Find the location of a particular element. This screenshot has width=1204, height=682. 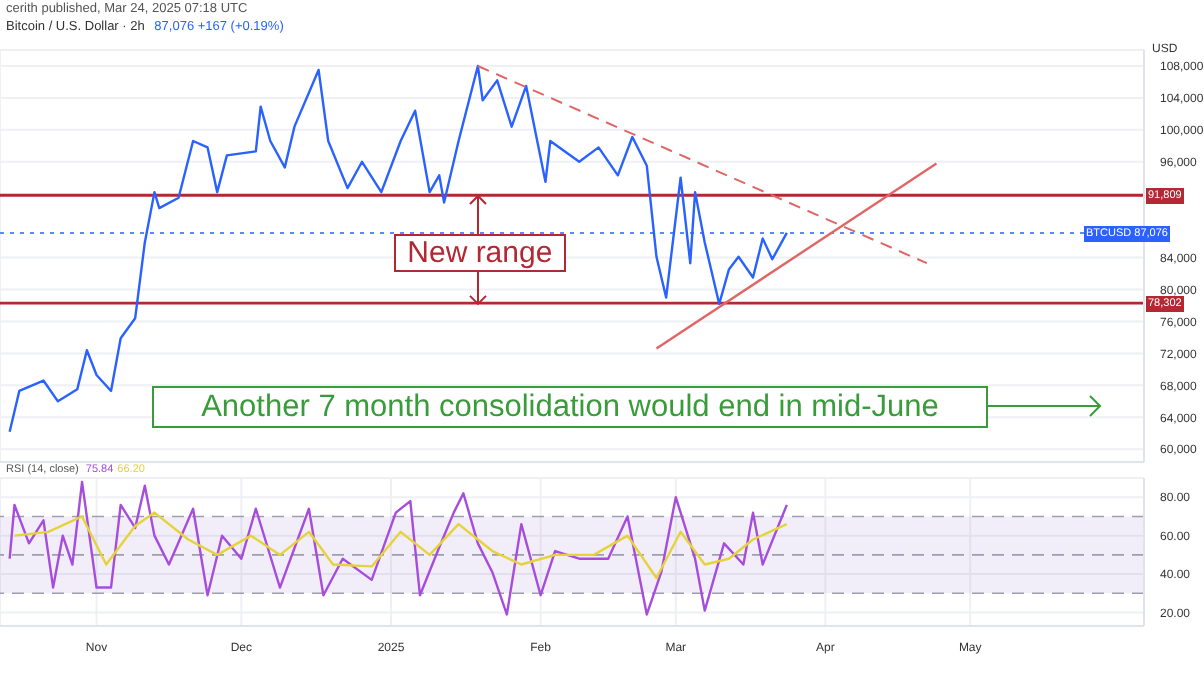

annotation: New range is located at coordinates (479, 252).